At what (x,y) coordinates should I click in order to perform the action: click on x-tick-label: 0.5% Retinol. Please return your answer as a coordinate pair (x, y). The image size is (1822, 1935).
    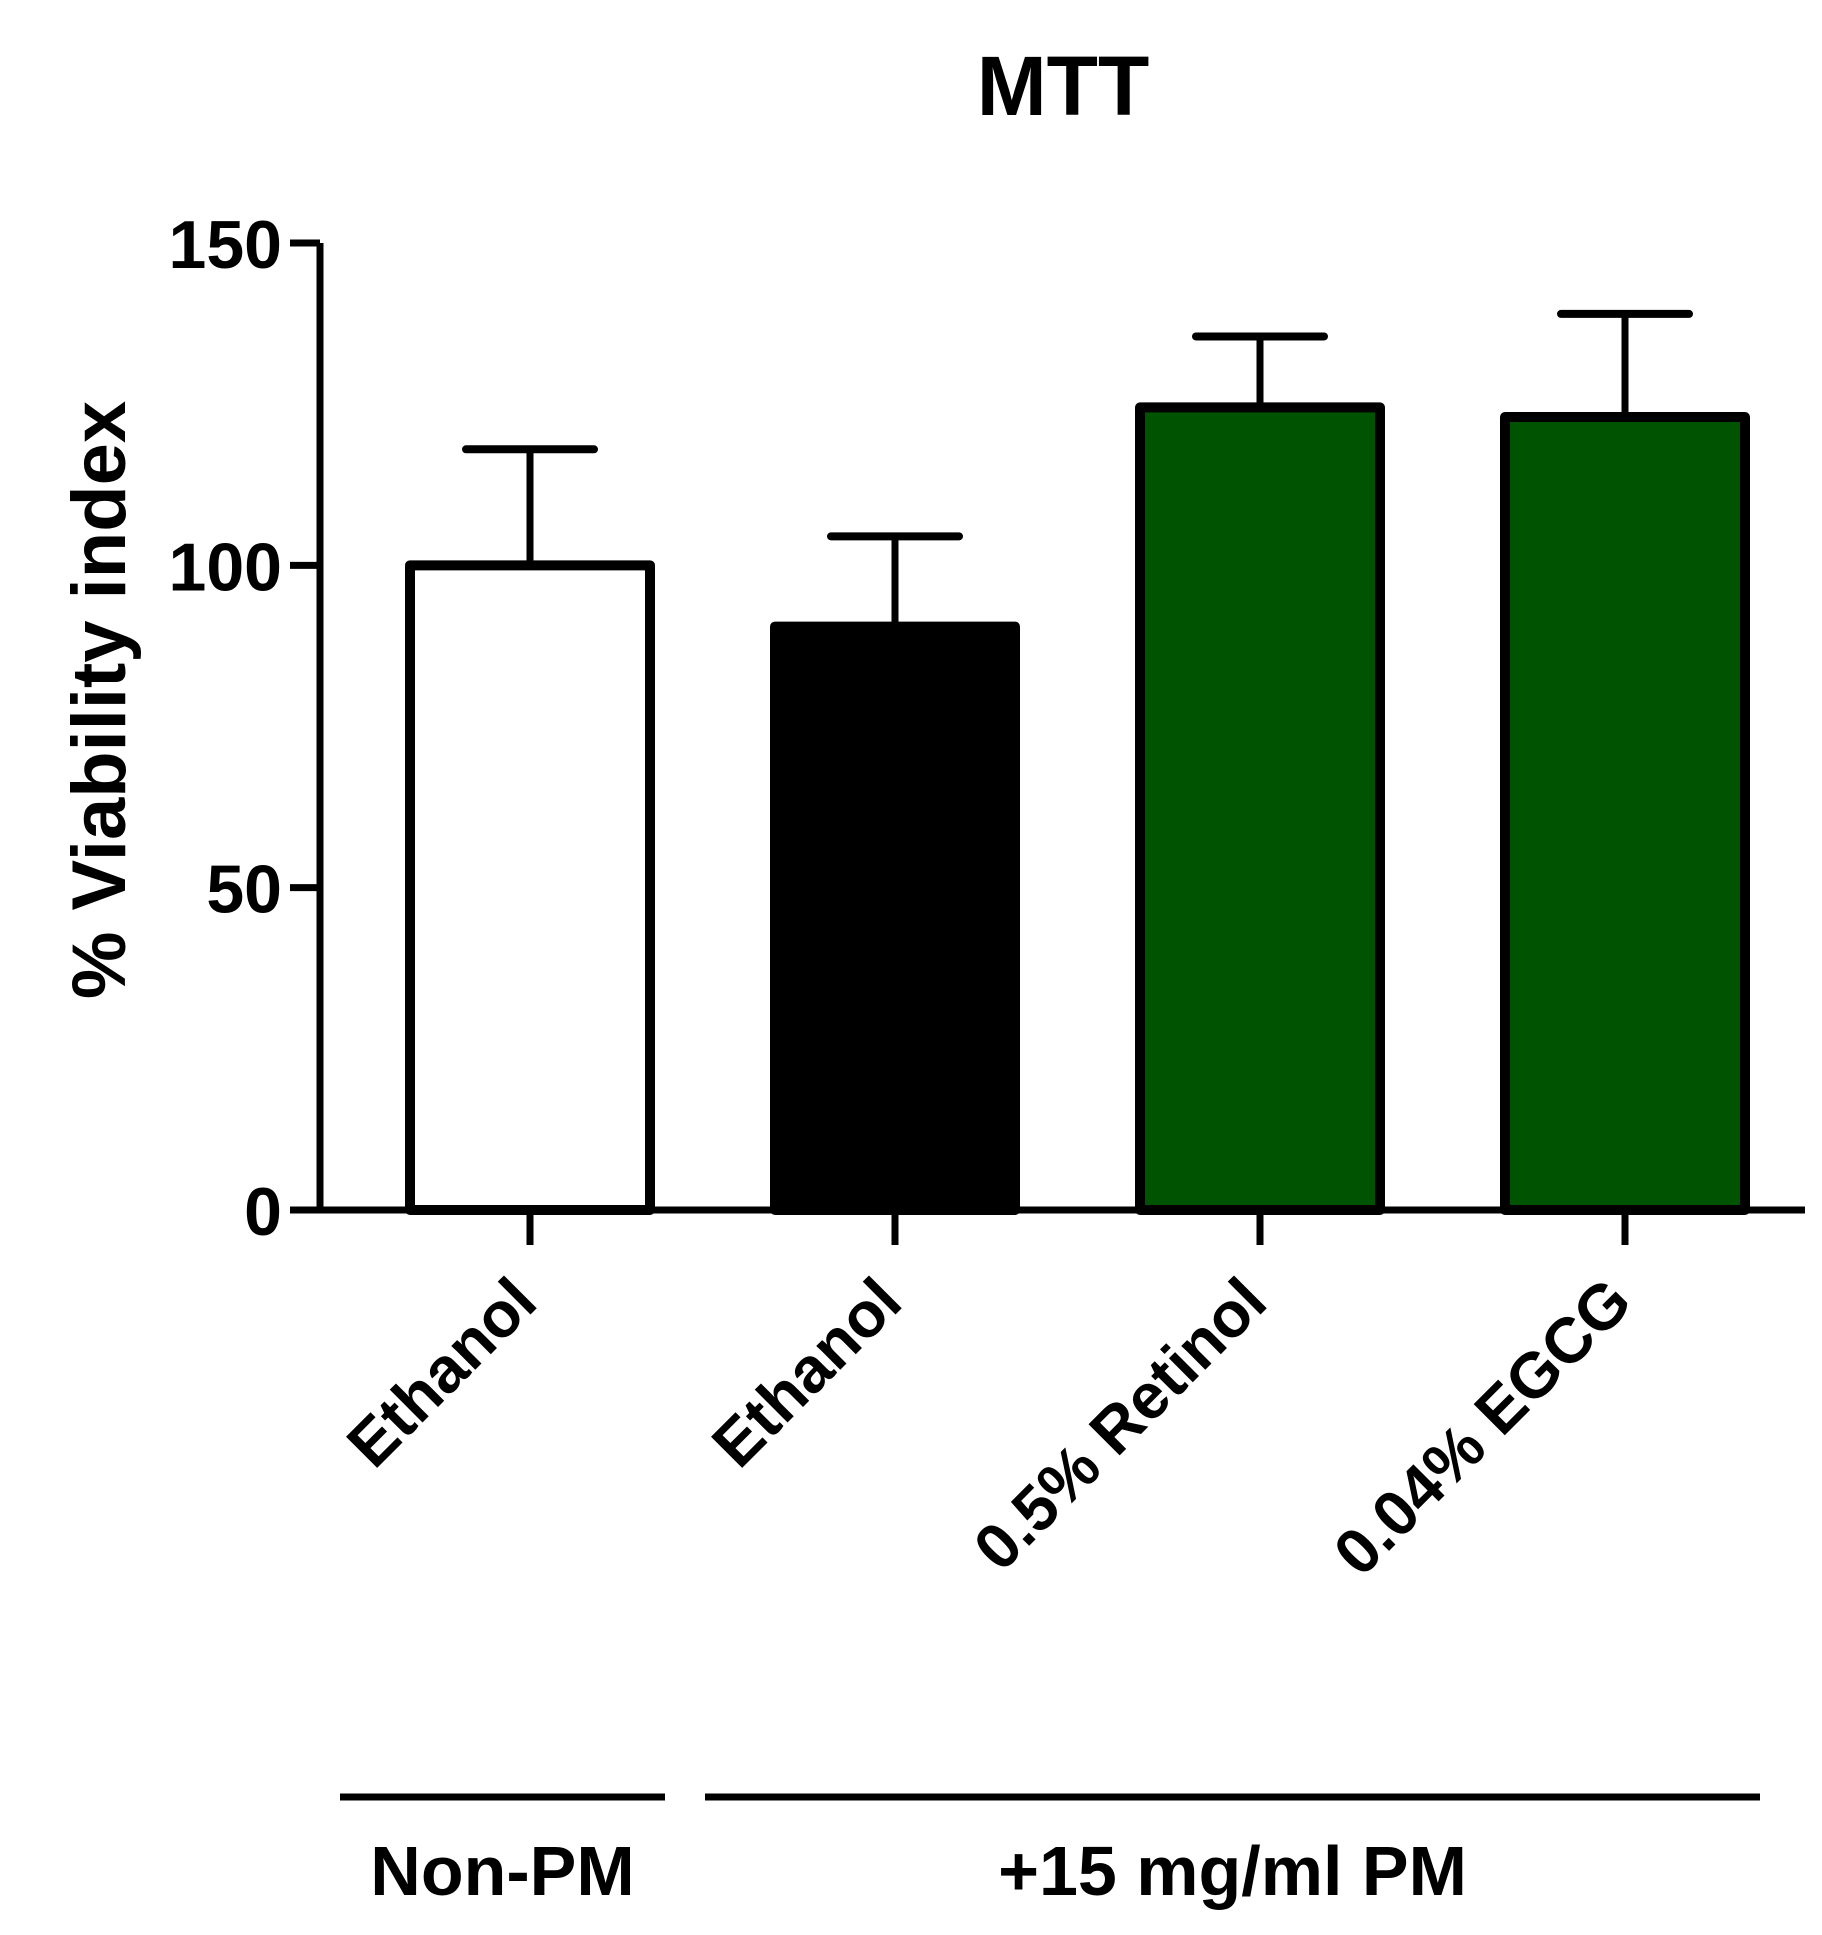
    Looking at the image, I should click on (1120, 1424).